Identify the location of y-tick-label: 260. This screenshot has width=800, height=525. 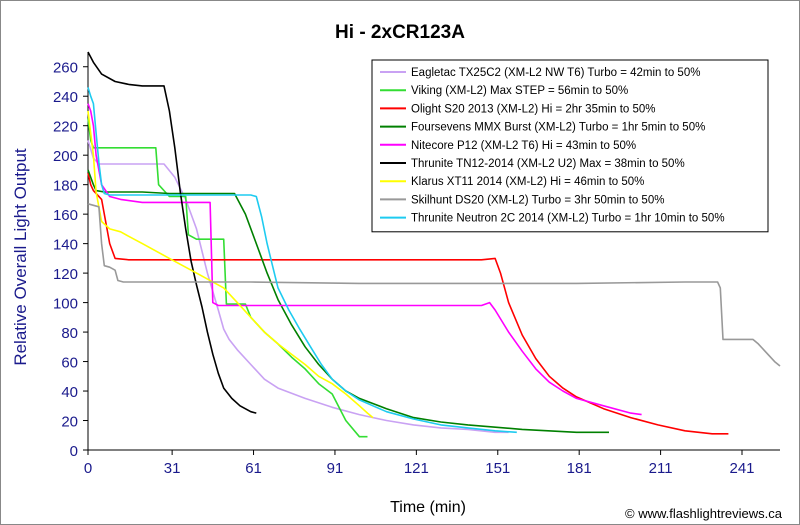
(65, 68).